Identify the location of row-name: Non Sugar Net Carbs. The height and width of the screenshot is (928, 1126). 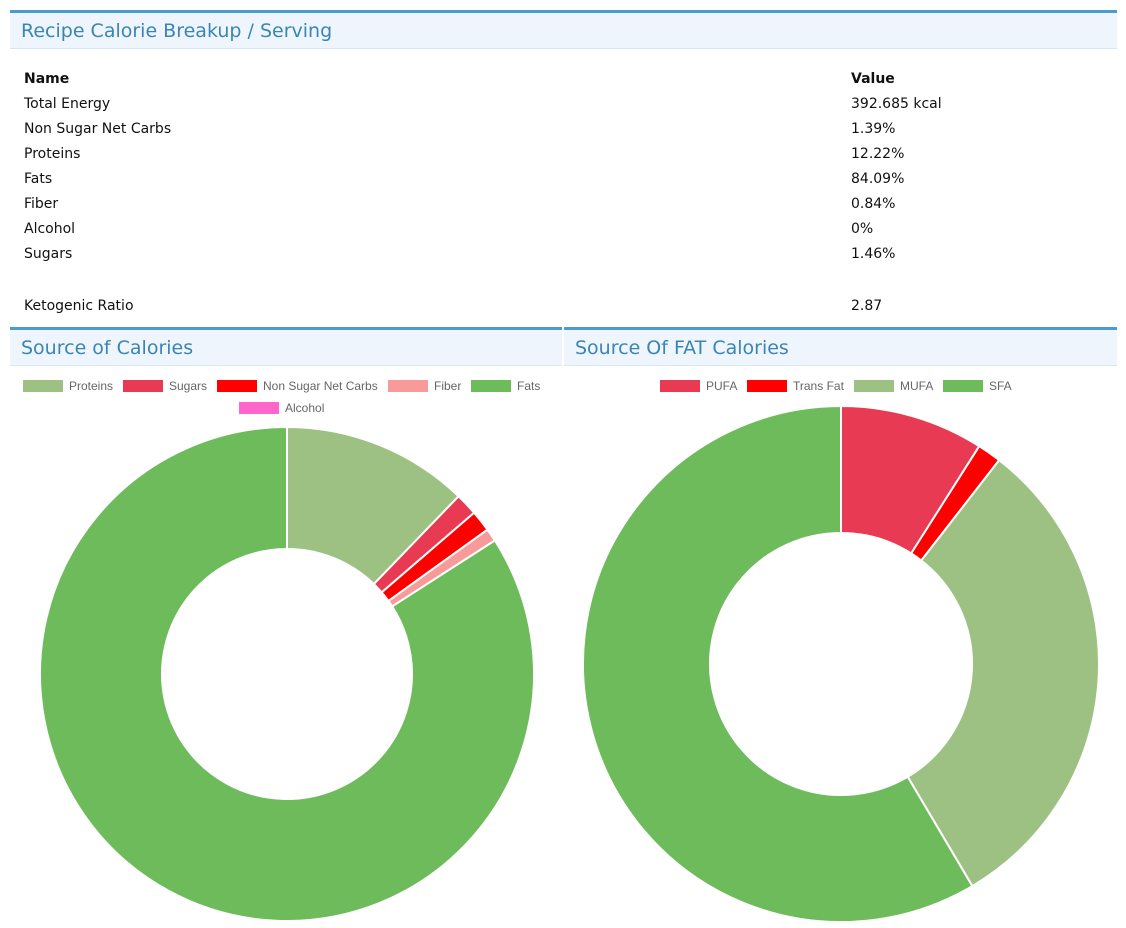
(98, 129).